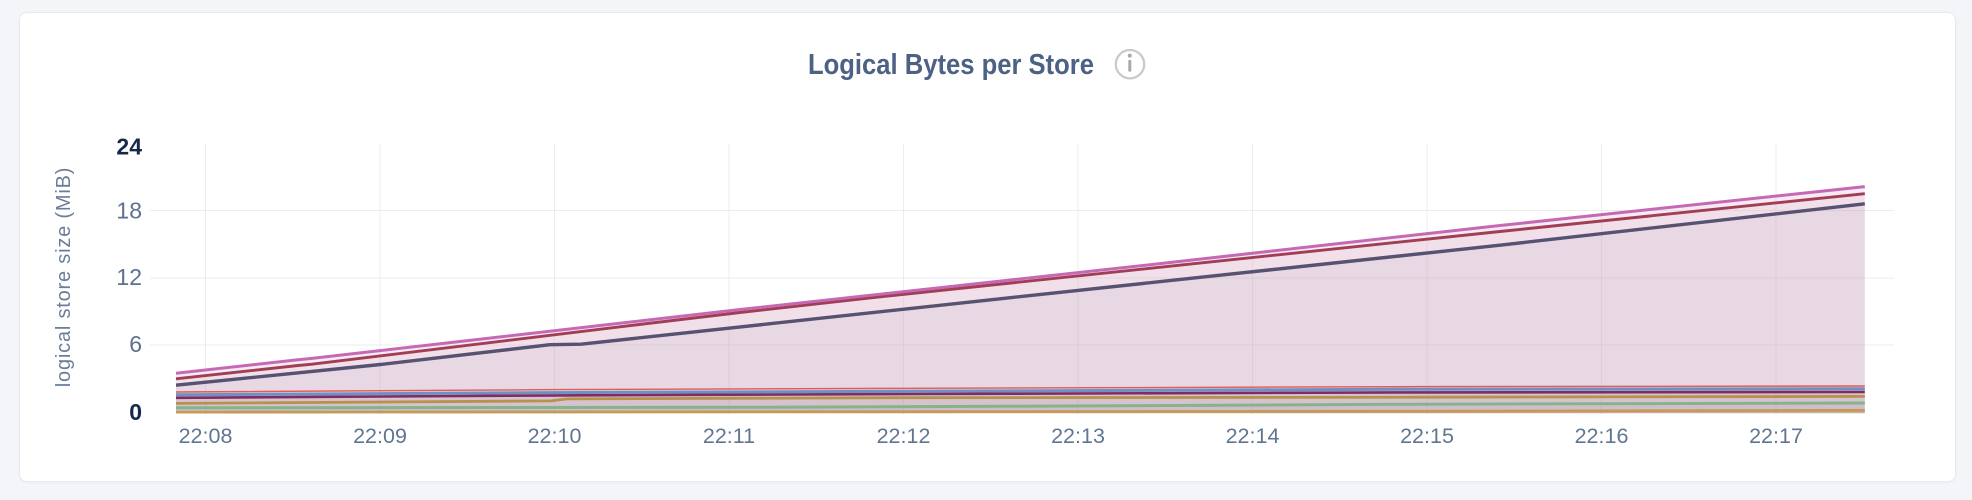 This screenshot has width=1972, height=500. I want to click on svg-text: 6, so click(135, 344).